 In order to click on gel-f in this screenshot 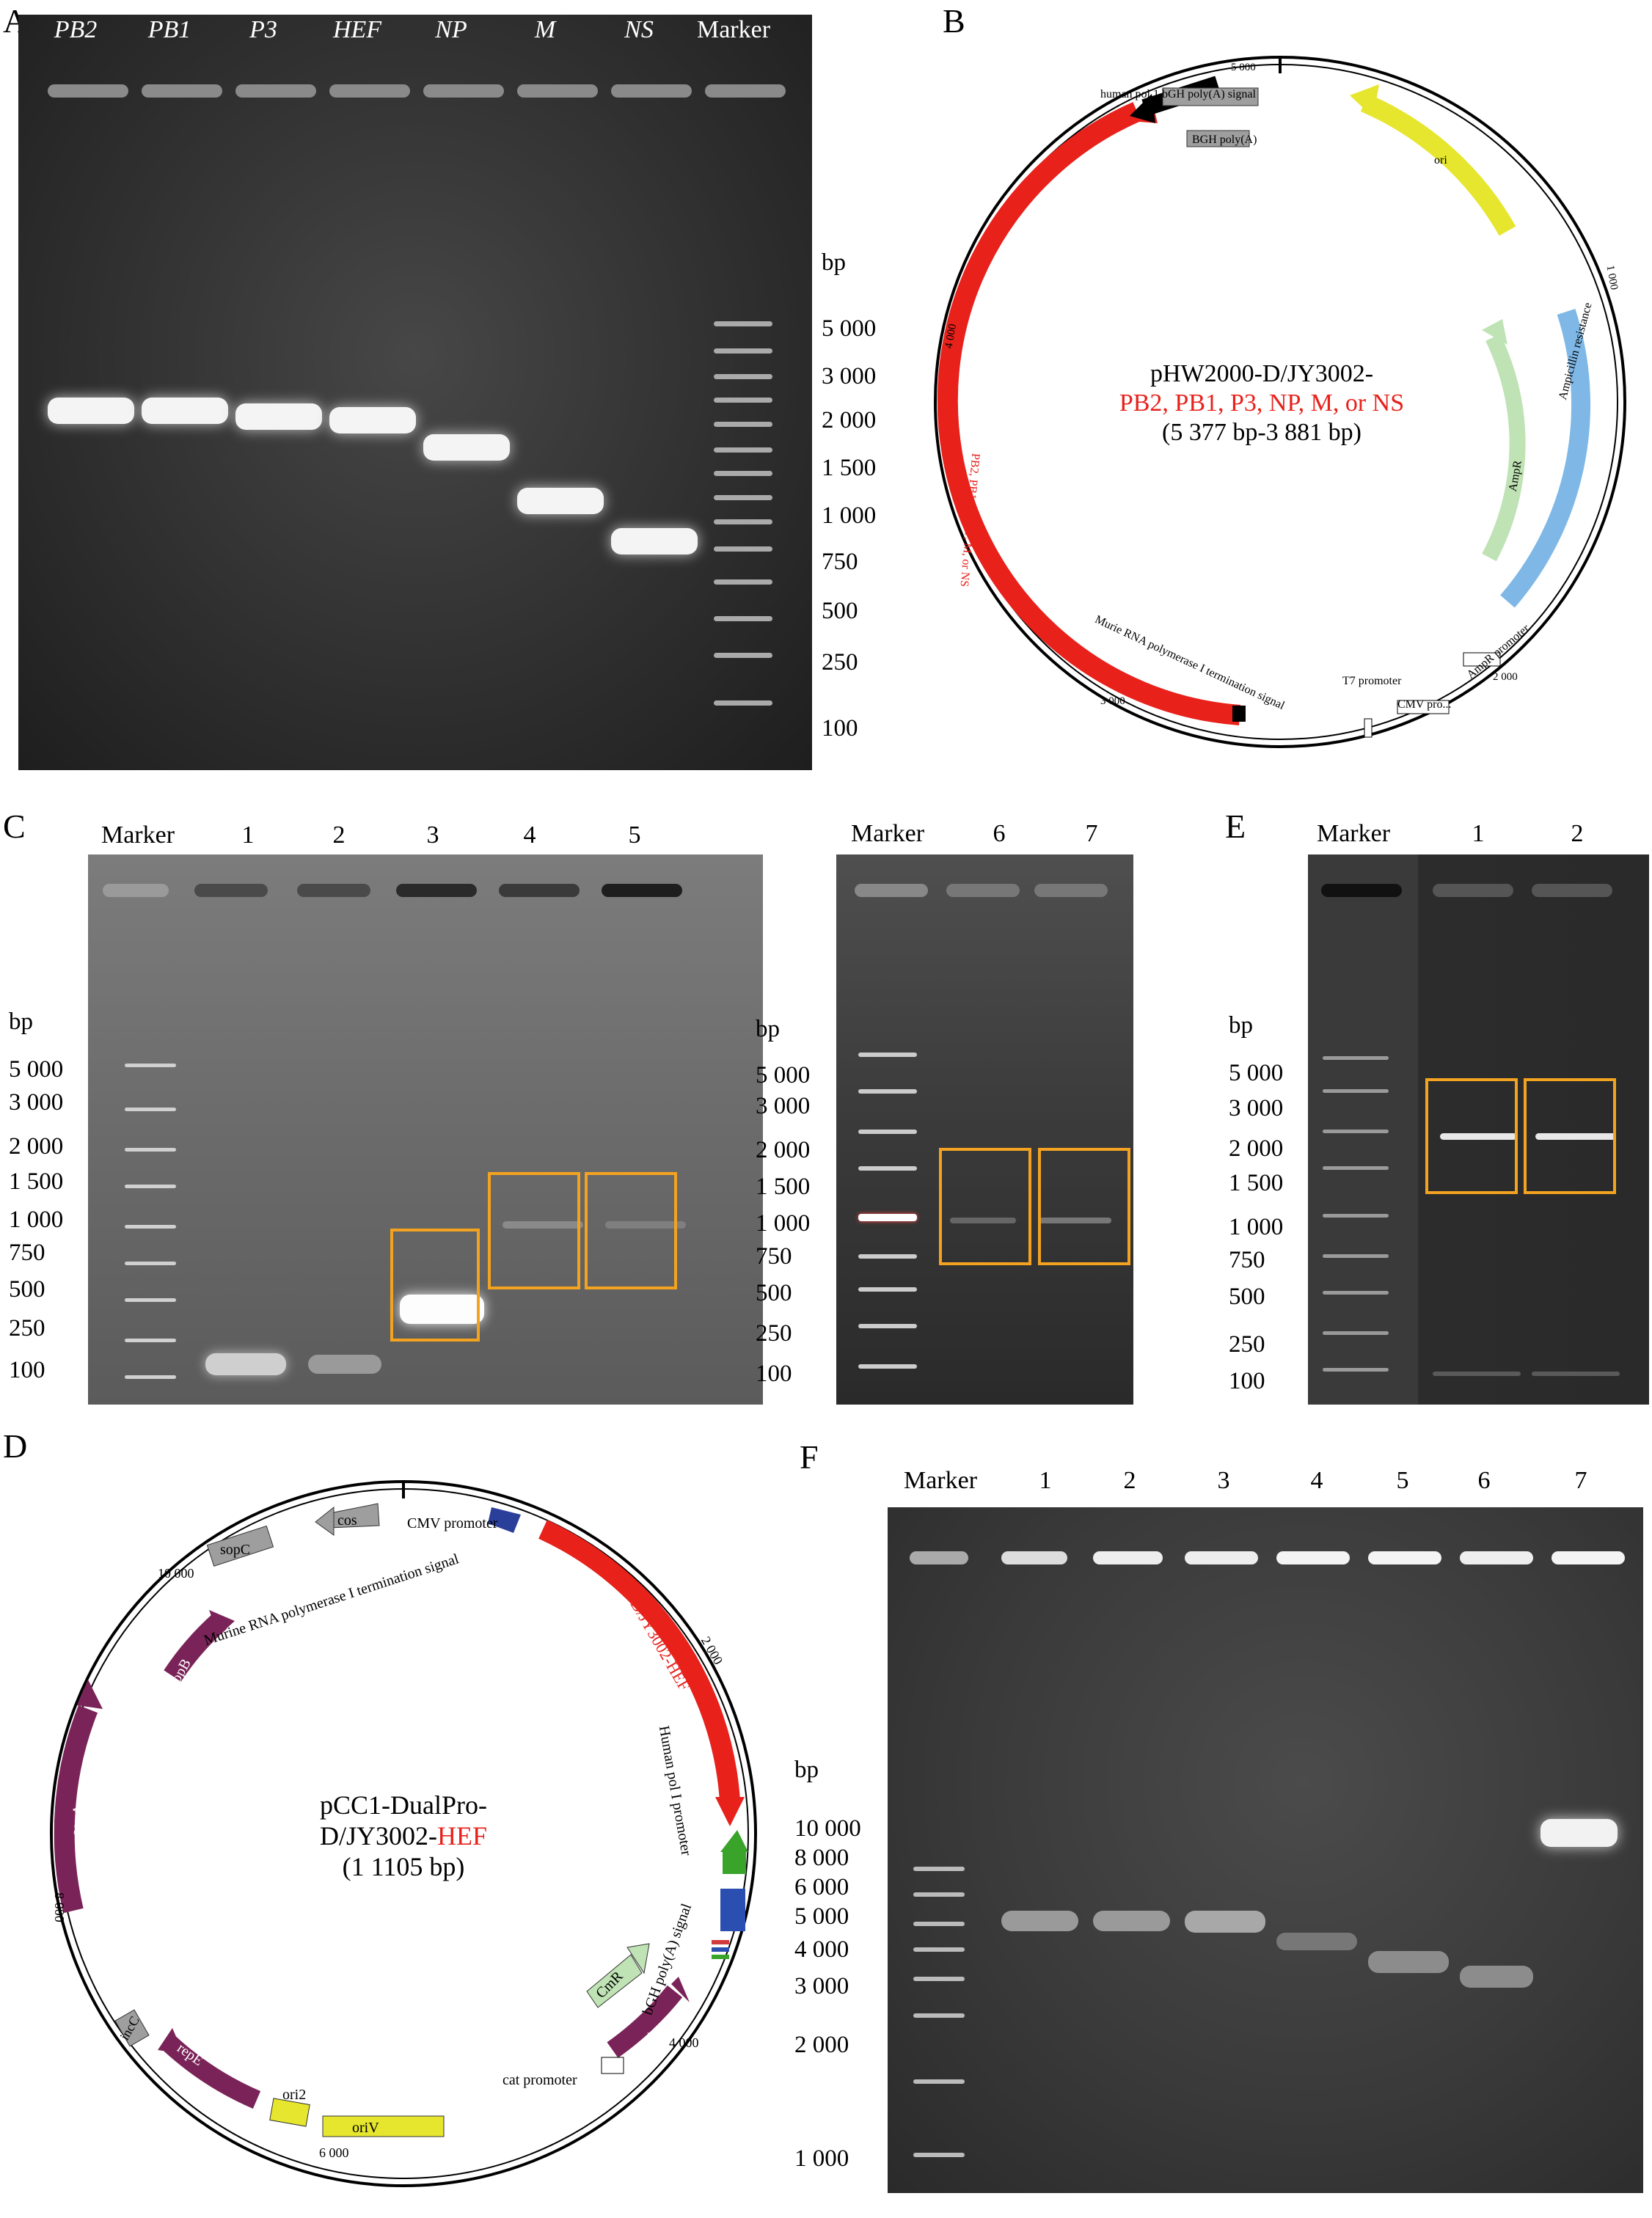, I will do `click(1265, 1850)`.